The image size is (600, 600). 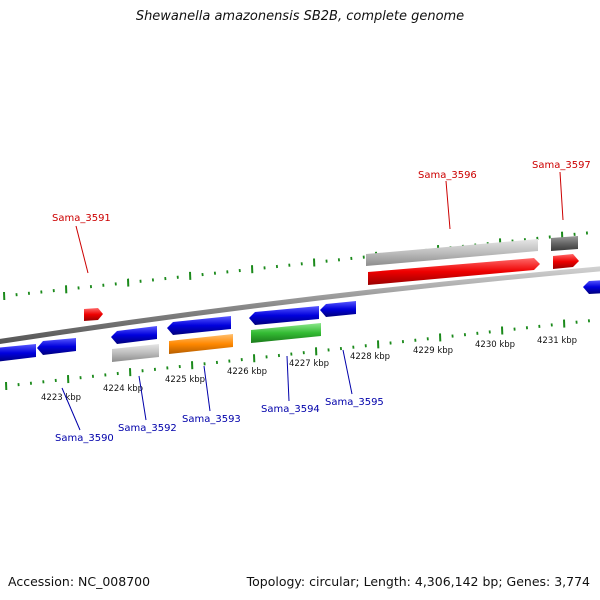 What do you see at coordinates (201, 344) in the screenshot?
I see `gene-sama-3593-rna` at bounding box center [201, 344].